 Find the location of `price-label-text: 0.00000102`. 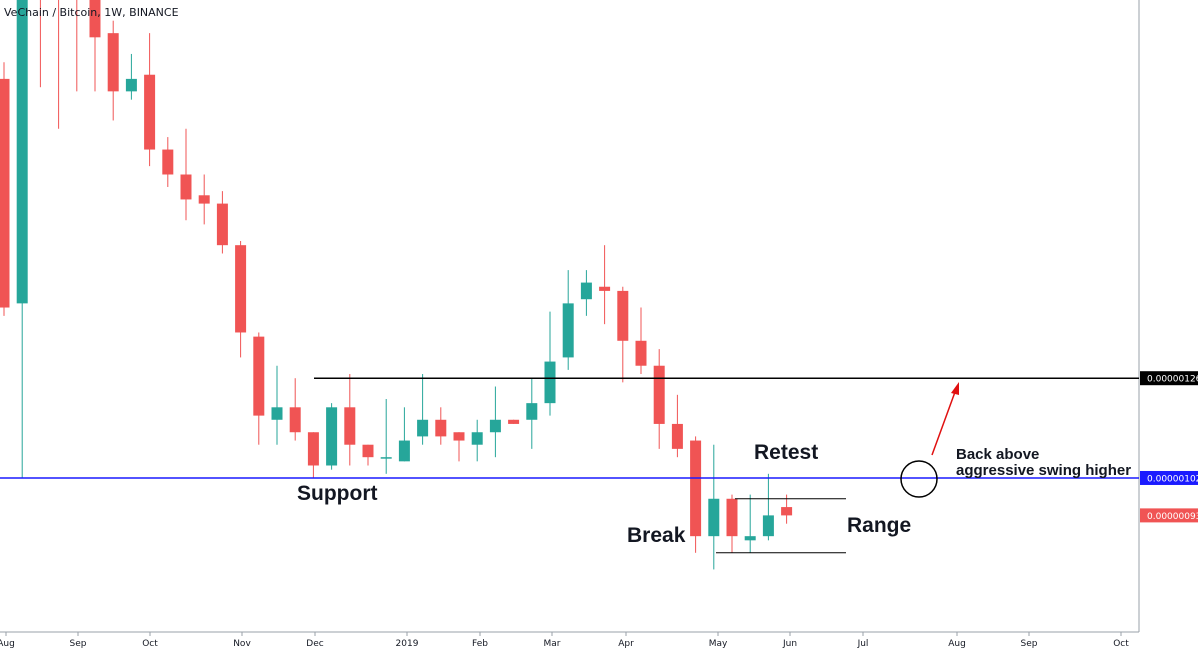

price-label-text: 0.00000102 is located at coordinates (1173, 479).